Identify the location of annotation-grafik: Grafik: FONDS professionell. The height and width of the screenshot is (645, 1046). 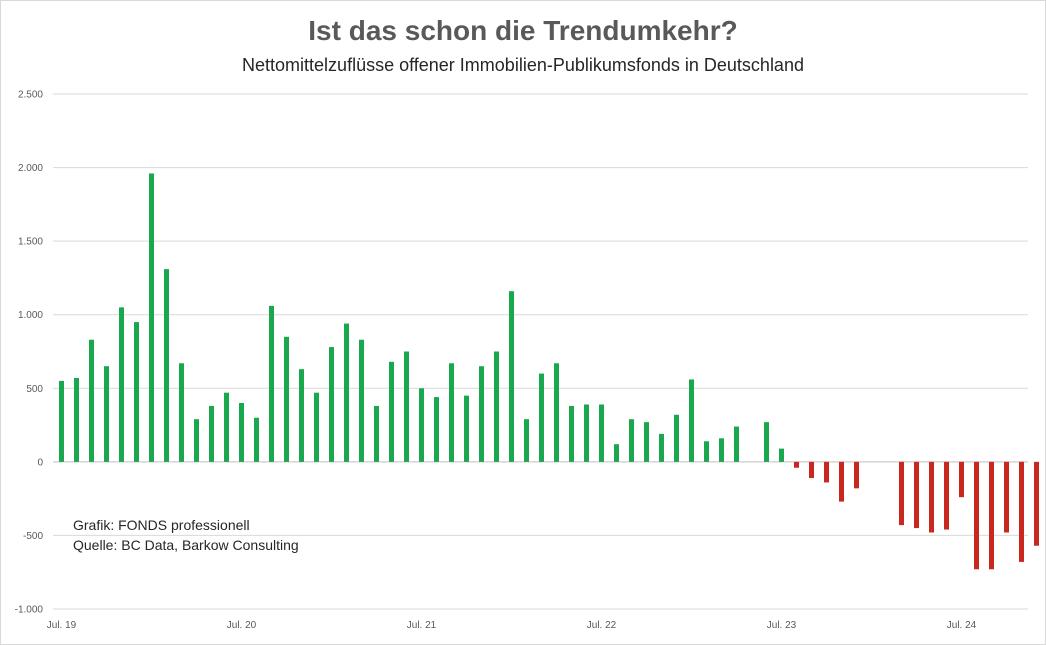
(161, 525).